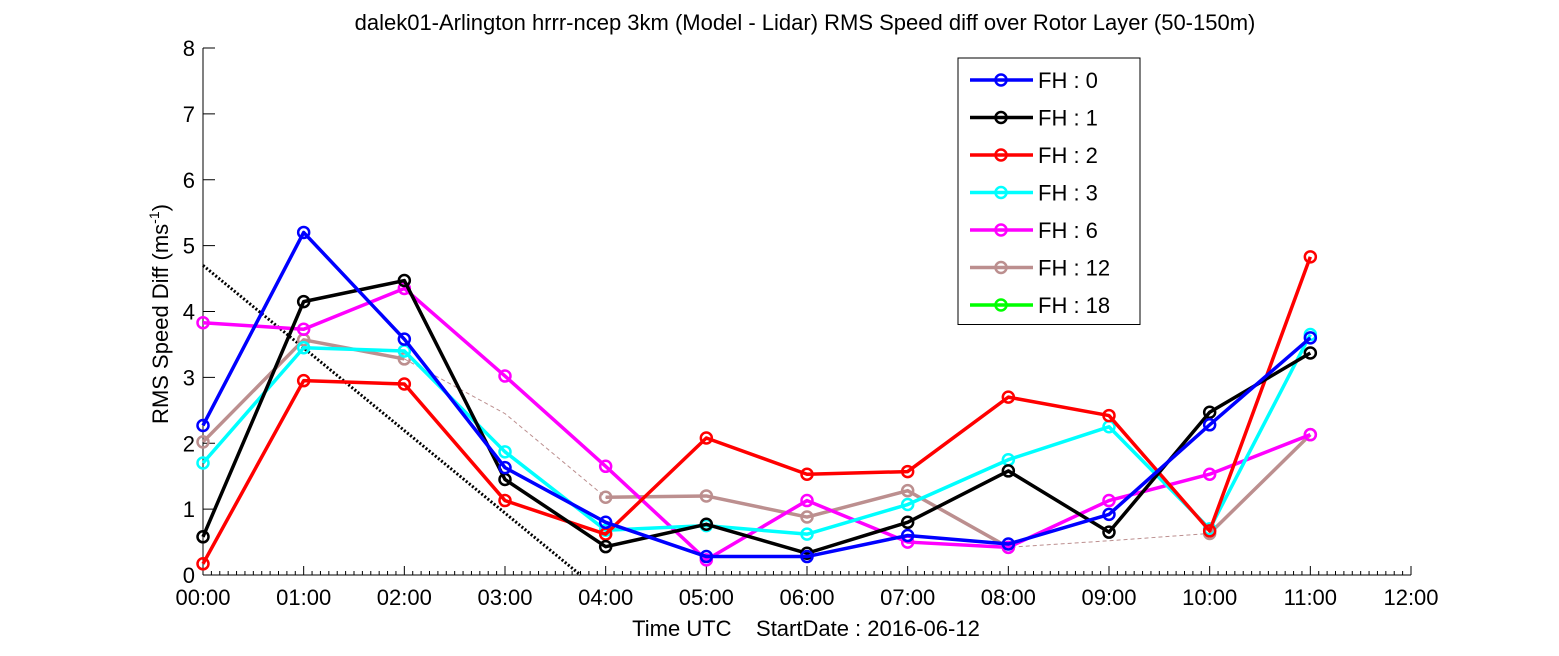 Image resolution: width=1559 pixels, height=656 pixels. I want to click on legend-entry-label: FH : 18, so click(1074, 305).